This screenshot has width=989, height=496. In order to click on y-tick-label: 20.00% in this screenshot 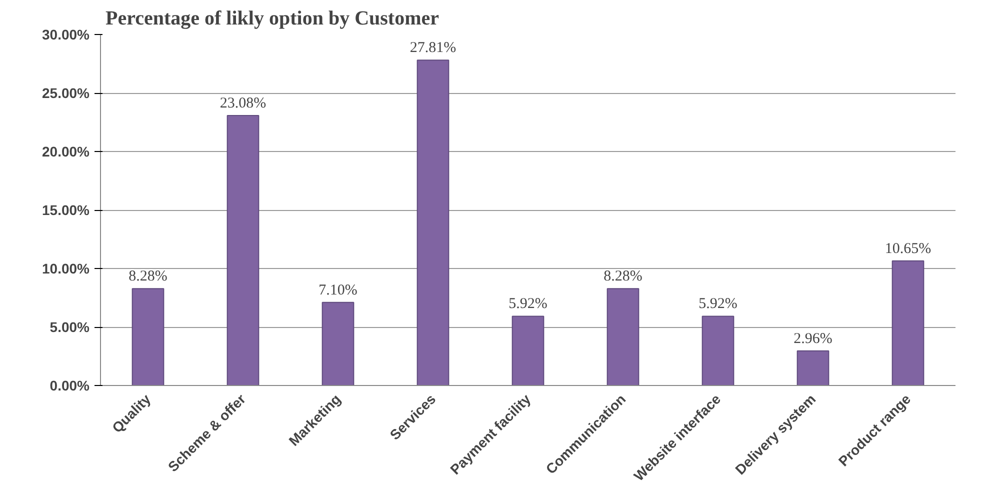, I will do `click(66, 152)`.